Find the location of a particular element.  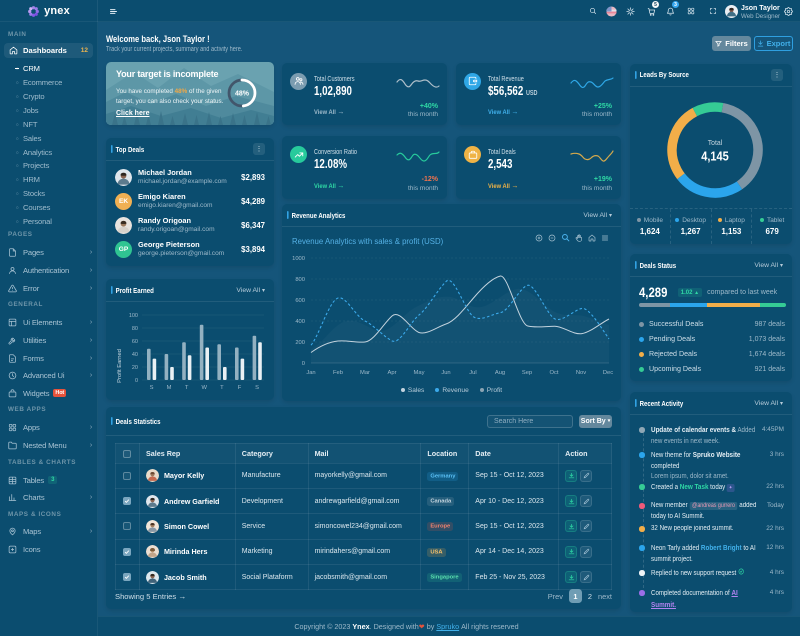

svg-text: 100 is located at coordinates (133, 316).